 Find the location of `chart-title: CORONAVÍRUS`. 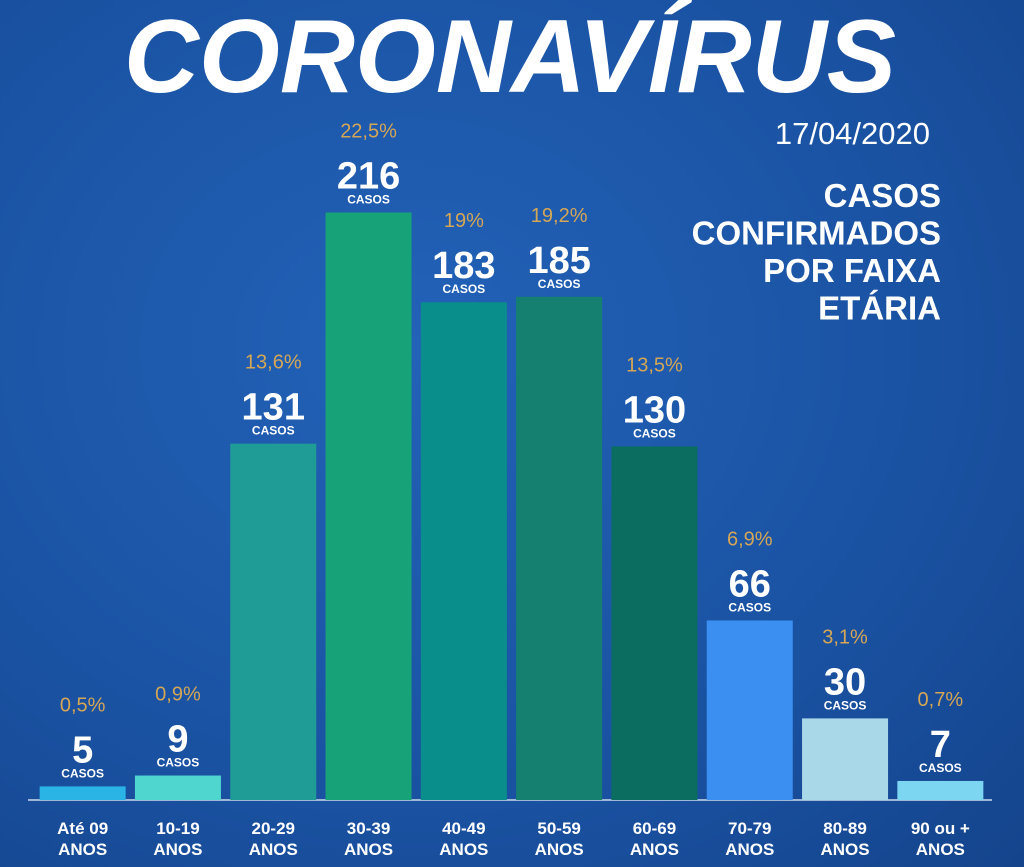

chart-title: CORONAVÍRUS is located at coordinates (510, 57).